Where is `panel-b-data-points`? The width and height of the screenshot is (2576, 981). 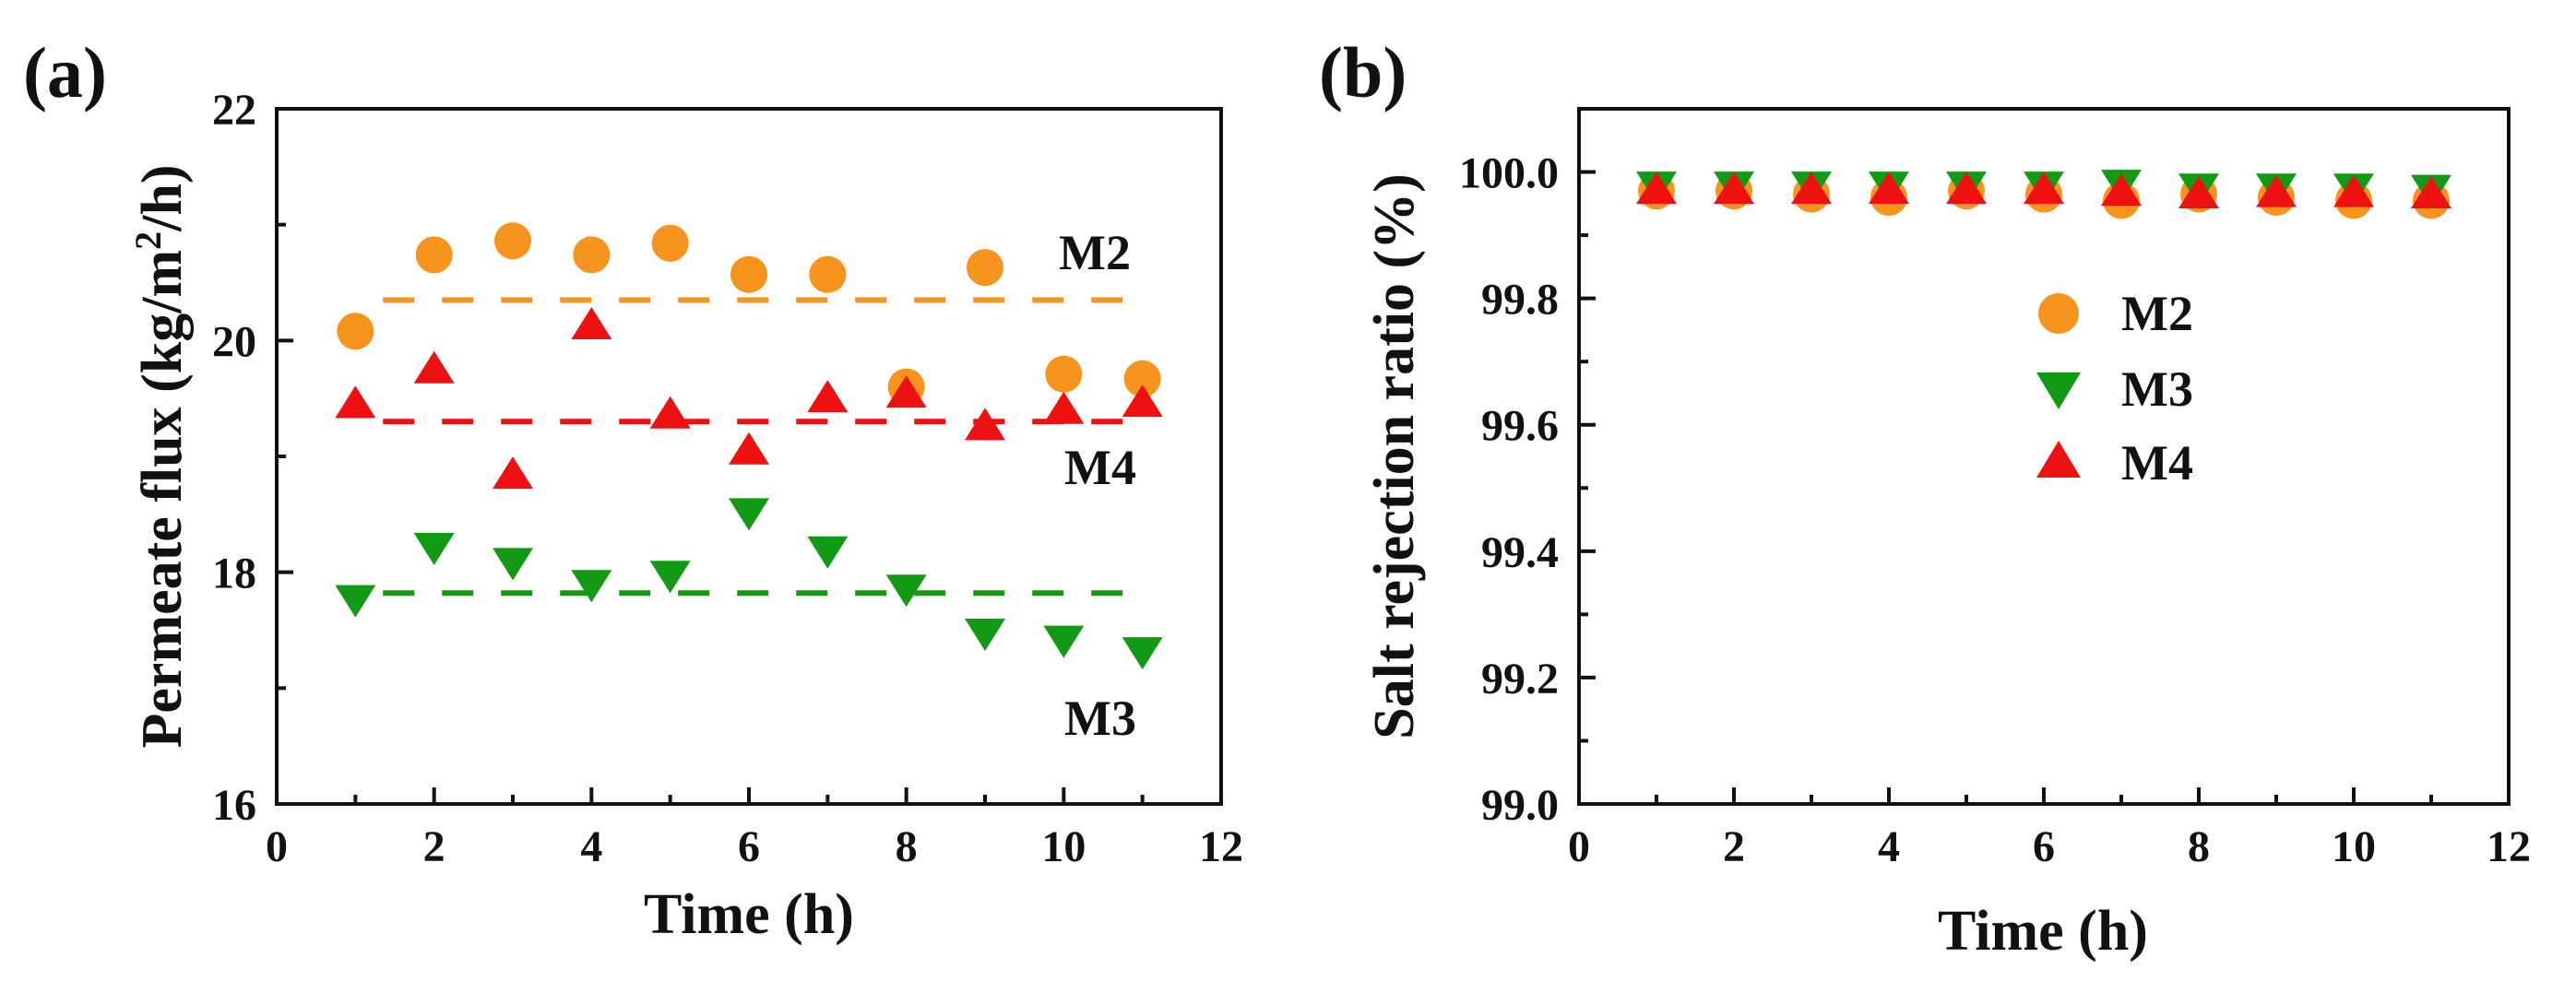 panel-b-data-points is located at coordinates (2043, 194).